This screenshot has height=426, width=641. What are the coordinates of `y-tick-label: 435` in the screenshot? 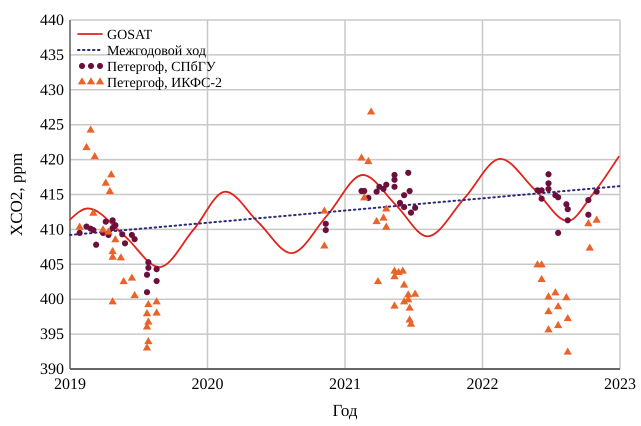 It's located at (52, 55).